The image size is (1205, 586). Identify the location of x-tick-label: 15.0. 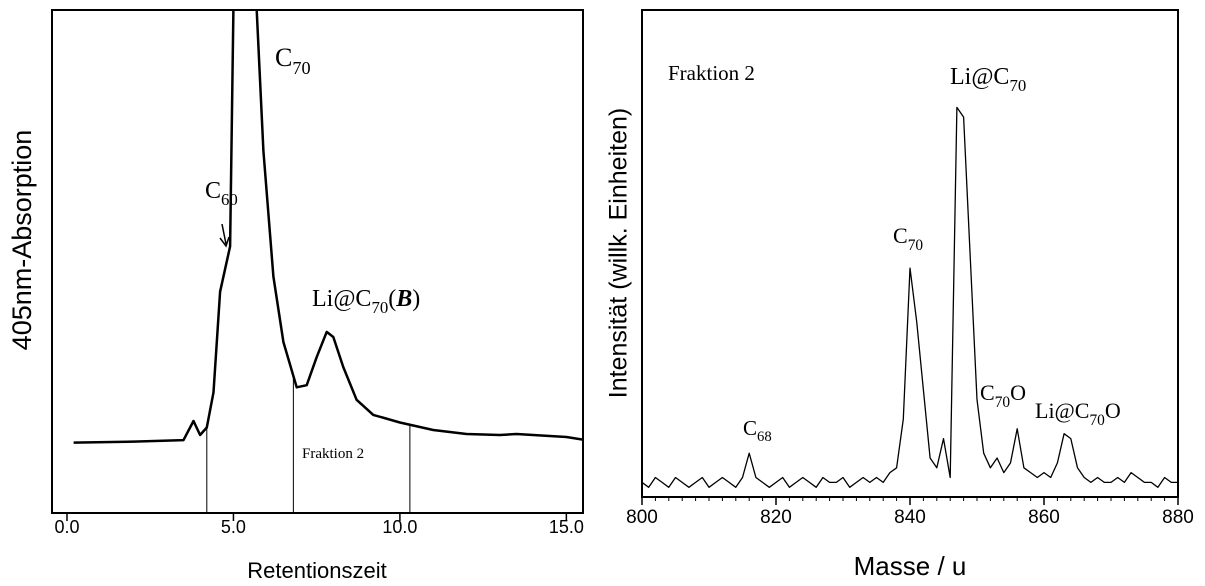
(566, 527).